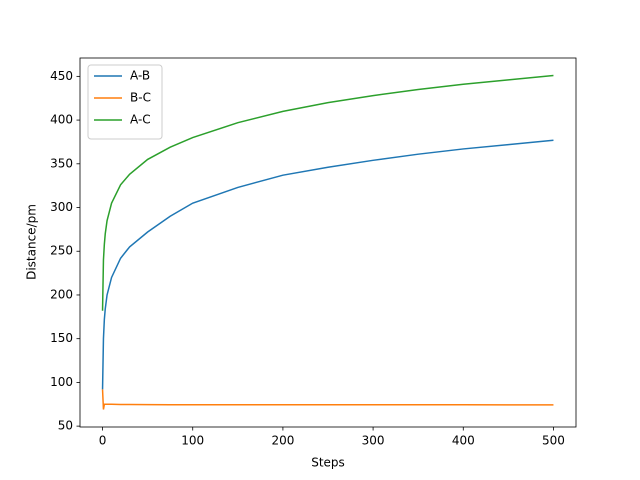 The image size is (640, 480). Describe the element at coordinates (282, 441) in the screenshot. I see `x-tick-label: 200` at that location.